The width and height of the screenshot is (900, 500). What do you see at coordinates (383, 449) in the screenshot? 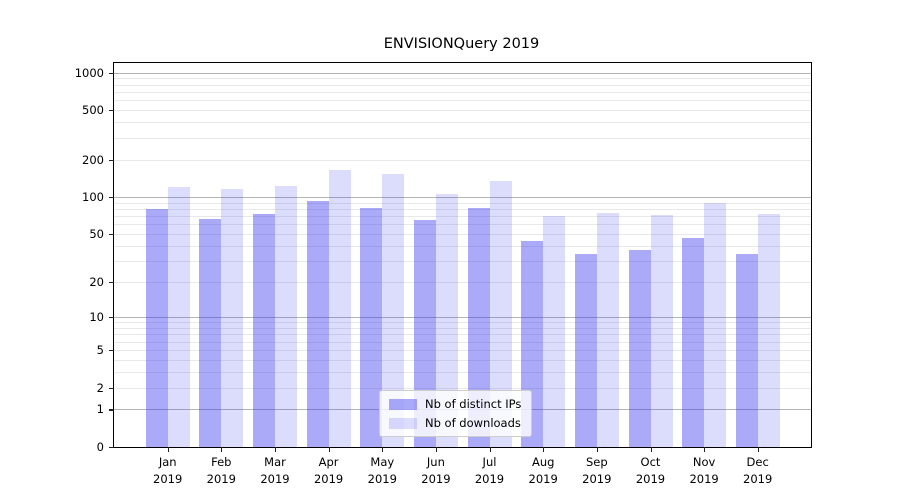
I see `x-tick-may` at bounding box center [383, 449].